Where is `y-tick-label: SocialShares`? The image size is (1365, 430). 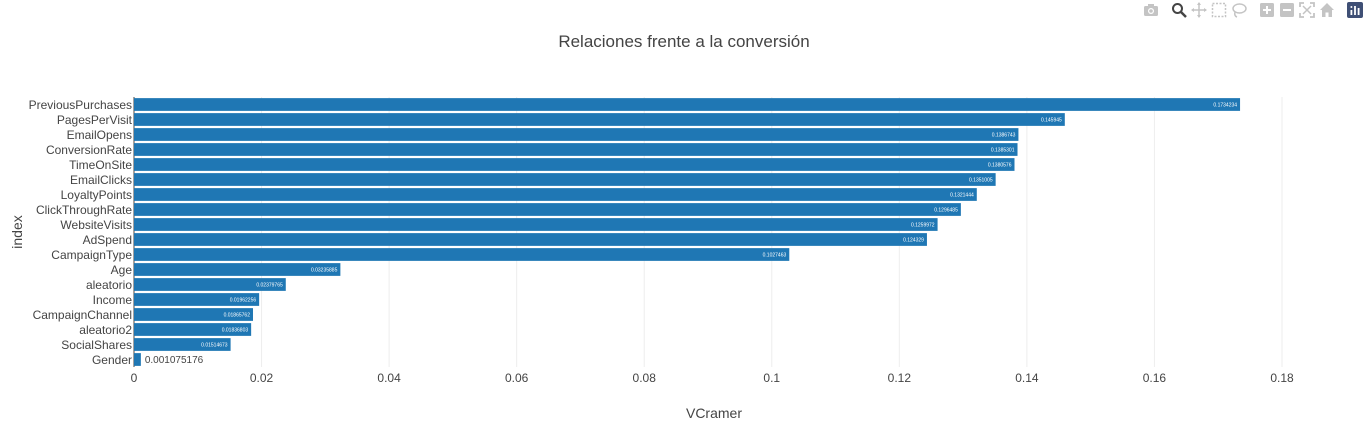
y-tick-label: SocialShares is located at coordinates (96, 345).